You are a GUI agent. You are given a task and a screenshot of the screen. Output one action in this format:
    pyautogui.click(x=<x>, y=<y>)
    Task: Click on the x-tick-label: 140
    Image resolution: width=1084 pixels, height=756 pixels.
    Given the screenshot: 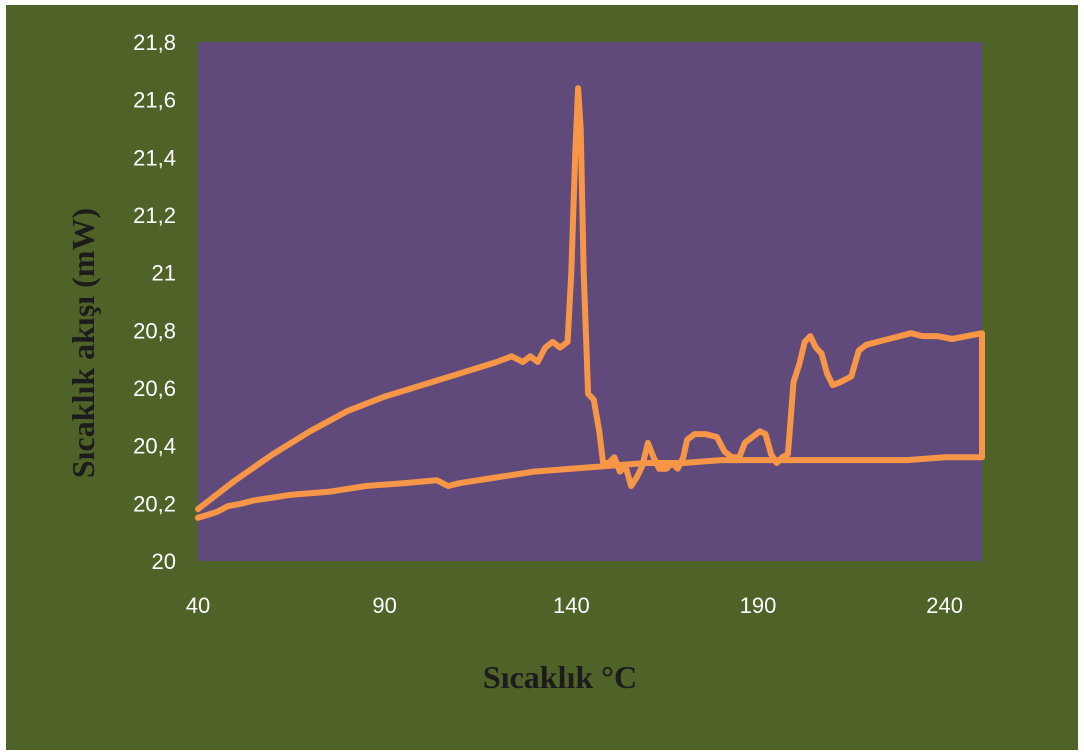 What is the action you would take?
    pyautogui.click(x=571, y=605)
    